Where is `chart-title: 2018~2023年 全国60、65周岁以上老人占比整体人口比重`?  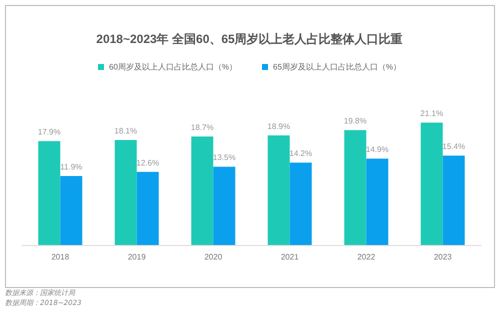 chart-title: 2018~2023年 全国60、65周岁以上老人占比整体人口比重 is located at coordinates (249, 39).